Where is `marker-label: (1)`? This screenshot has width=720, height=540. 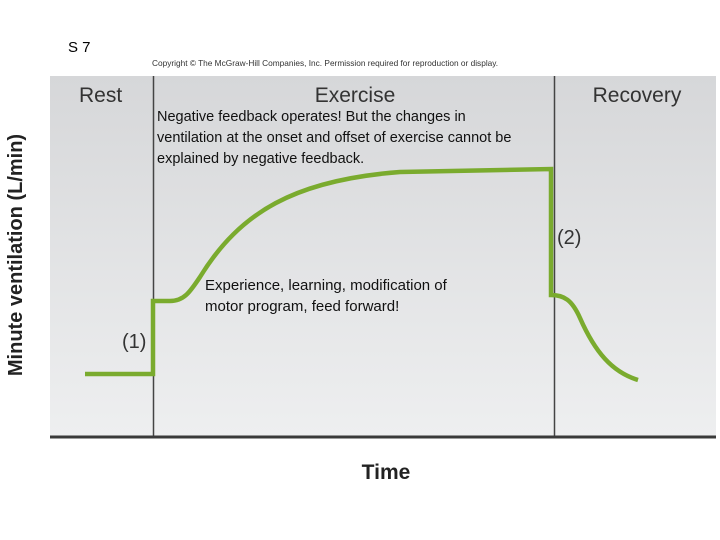 marker-label: (1) is located at coordinates (134, 342).